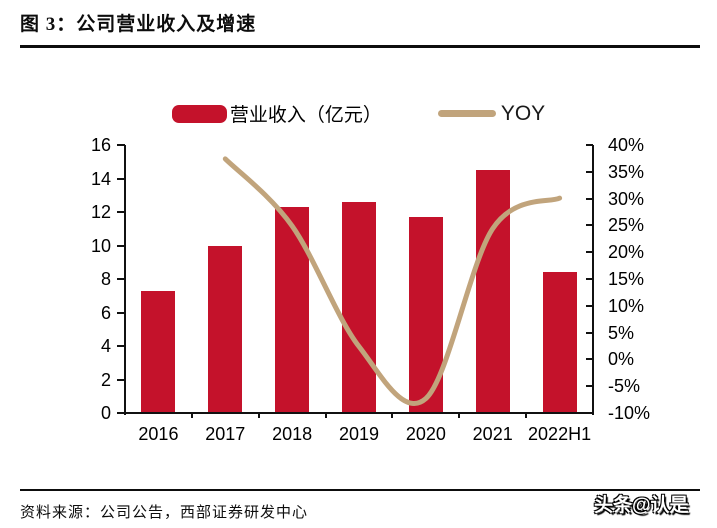  I want to click on right-axis-label: 20%, so click(626, 252).